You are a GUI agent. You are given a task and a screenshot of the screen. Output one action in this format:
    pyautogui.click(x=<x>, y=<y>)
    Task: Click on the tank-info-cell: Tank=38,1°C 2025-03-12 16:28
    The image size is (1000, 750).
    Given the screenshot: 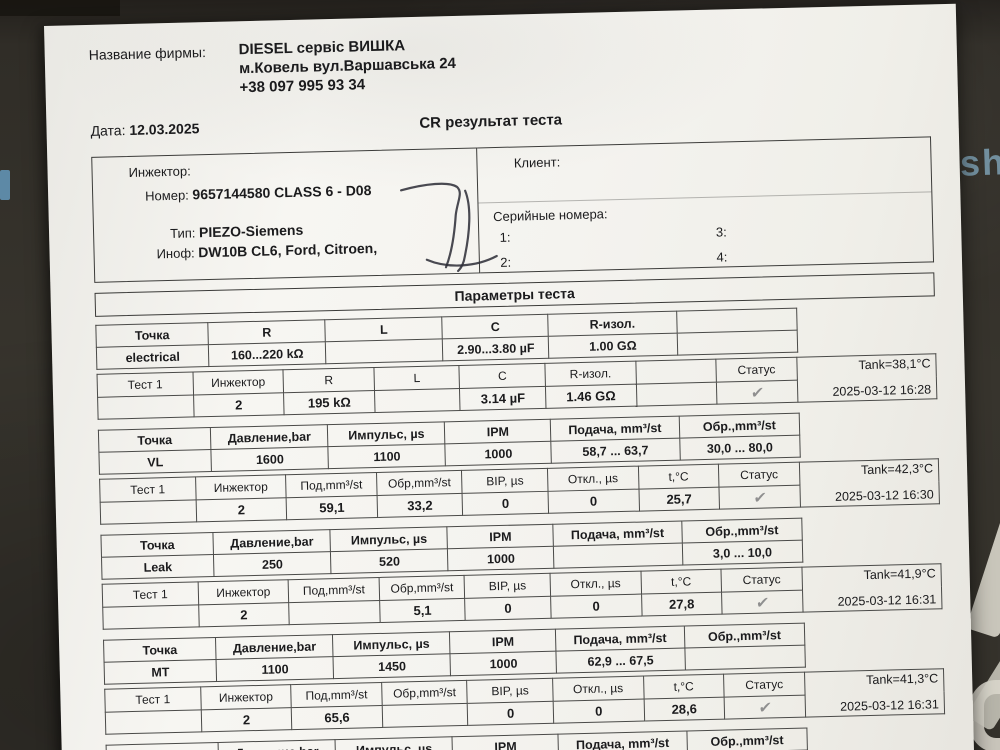 What is the action you would take?
    pyautogui.click(x=866, y=378)
    